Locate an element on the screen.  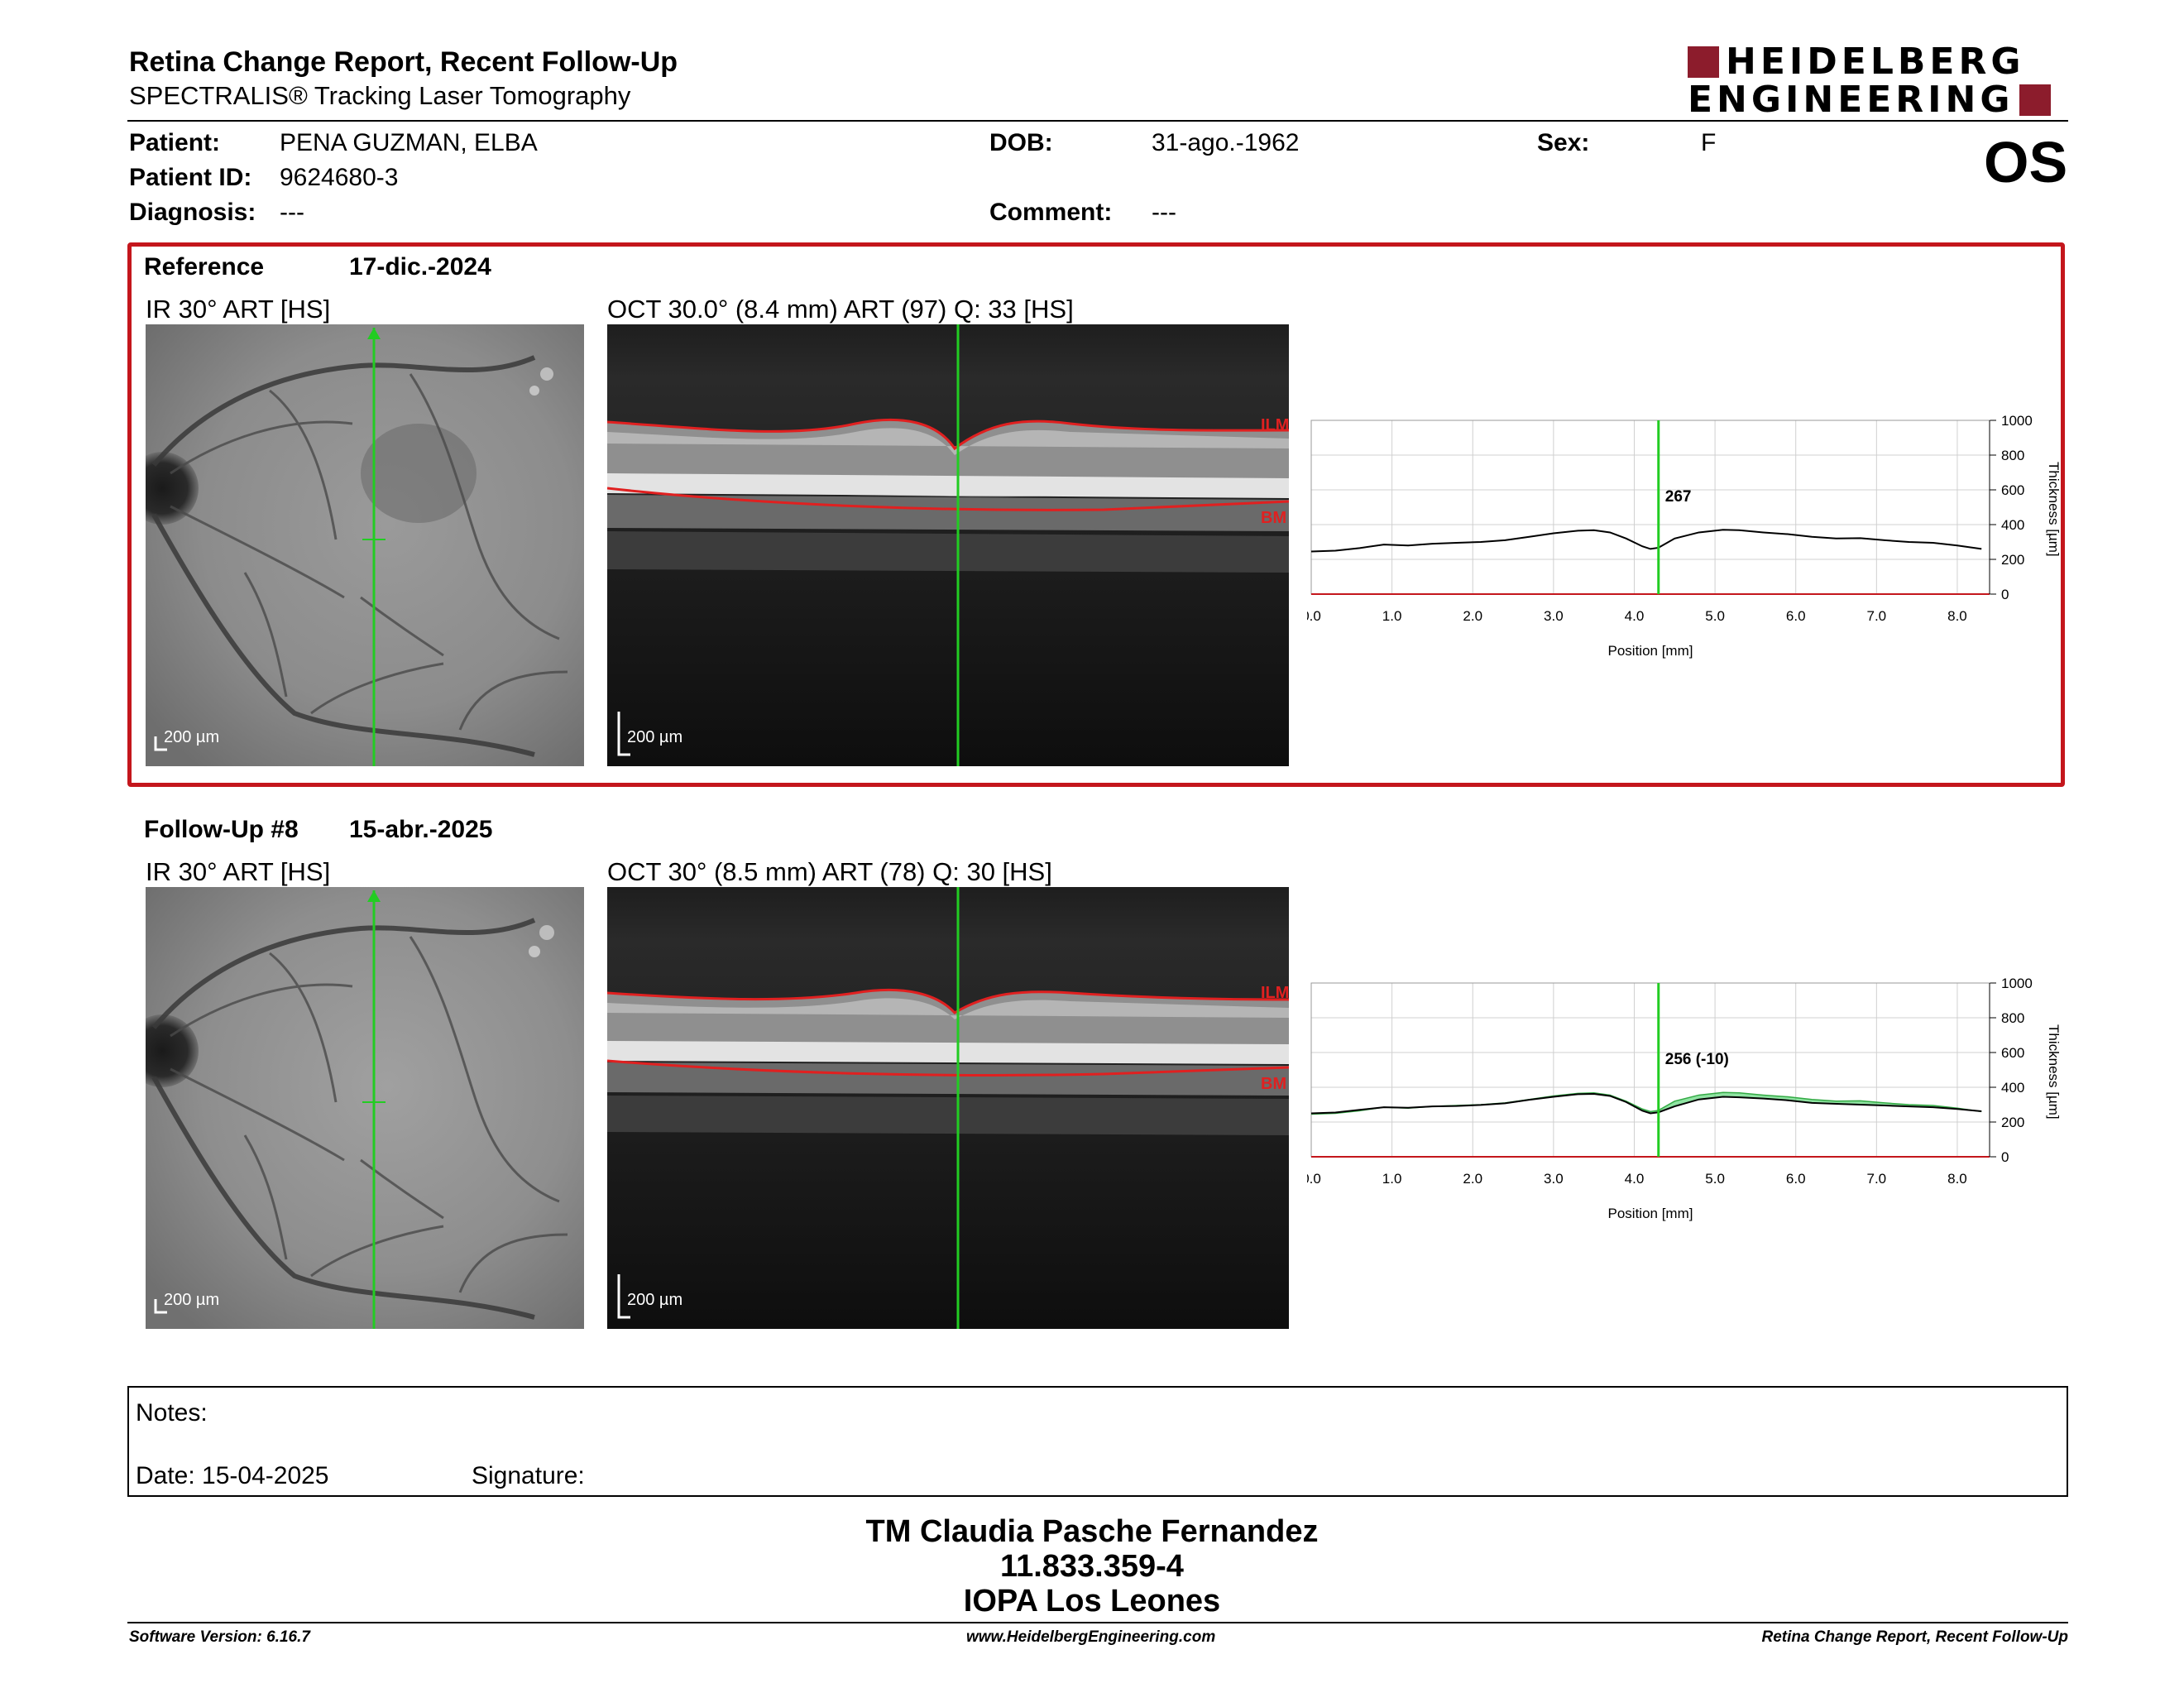
marker-value-label: 267 is located at coordinates (1678, 497).